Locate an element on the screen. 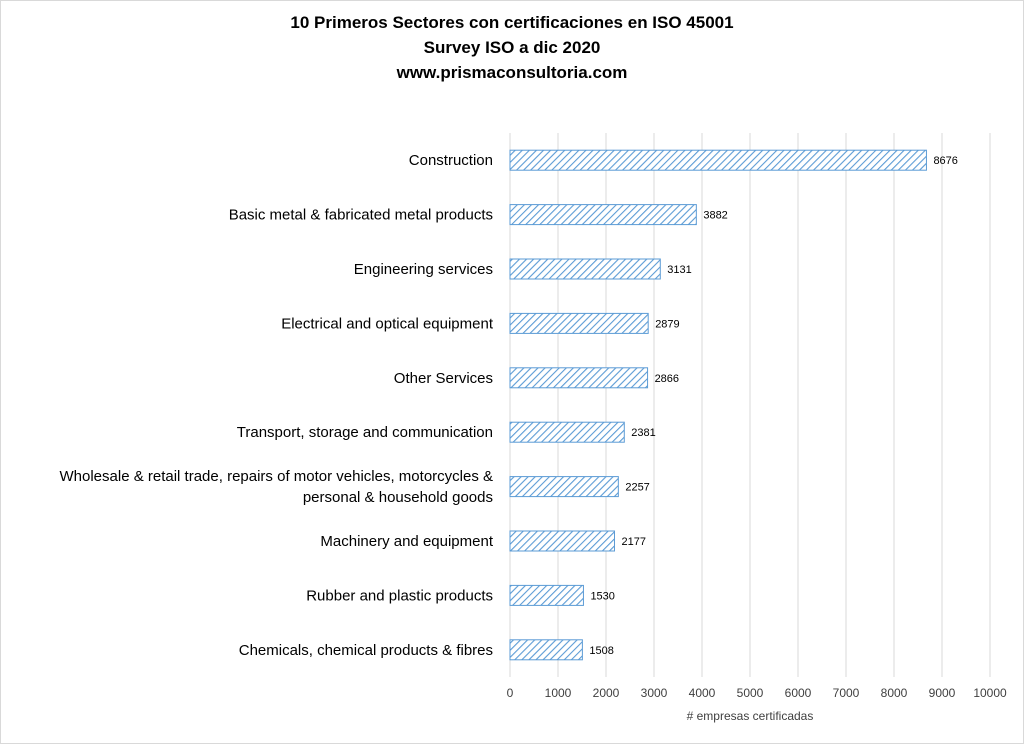  x-tick-label: 6000 is located at coordinates (798, 693).